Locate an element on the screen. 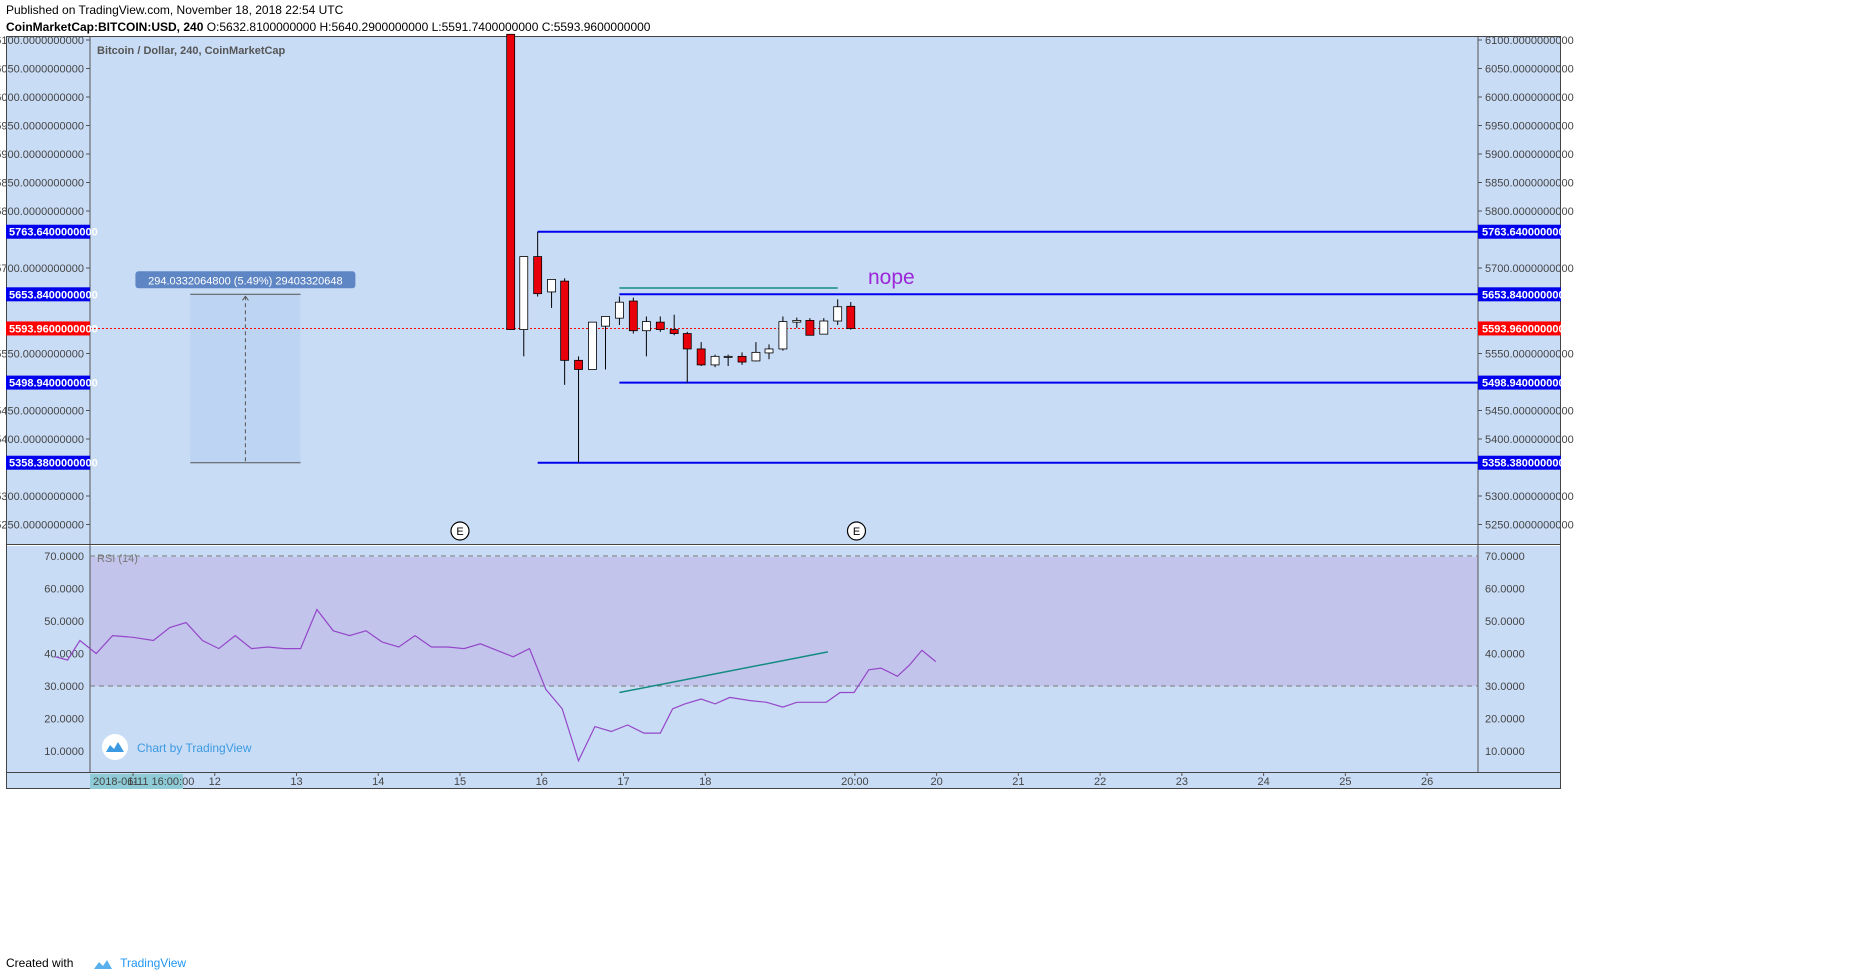 The height and width of the screenshot is (977, 1868). measure-label-box is located at coordinates (245, 280).